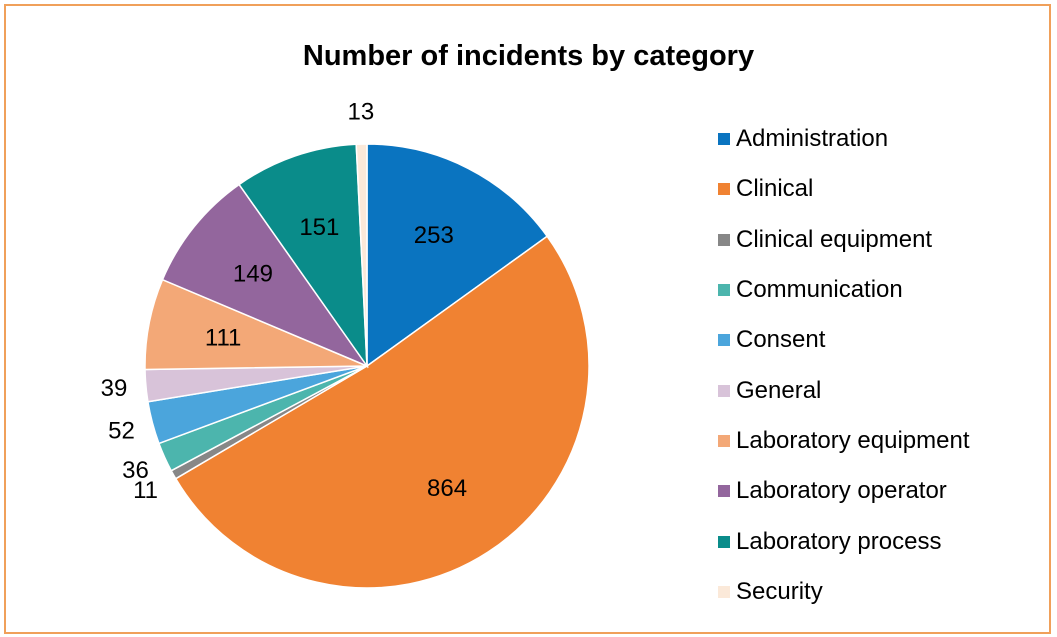 The image size is (1057, 637). Describe the element at coordinates (779, 390) in the screenshot. I see `legend-label: General` at that location.